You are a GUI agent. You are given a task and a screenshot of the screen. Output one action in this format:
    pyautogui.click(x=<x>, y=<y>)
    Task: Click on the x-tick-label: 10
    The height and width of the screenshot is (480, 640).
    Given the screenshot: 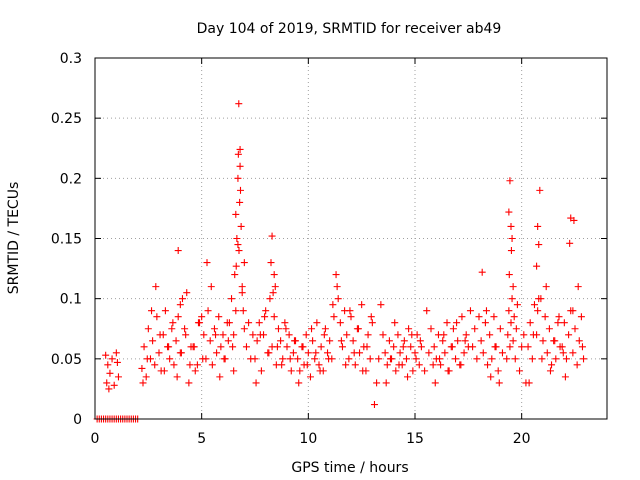 What is the action you would take?
    pyautogui.click(x=308, y=439)
    